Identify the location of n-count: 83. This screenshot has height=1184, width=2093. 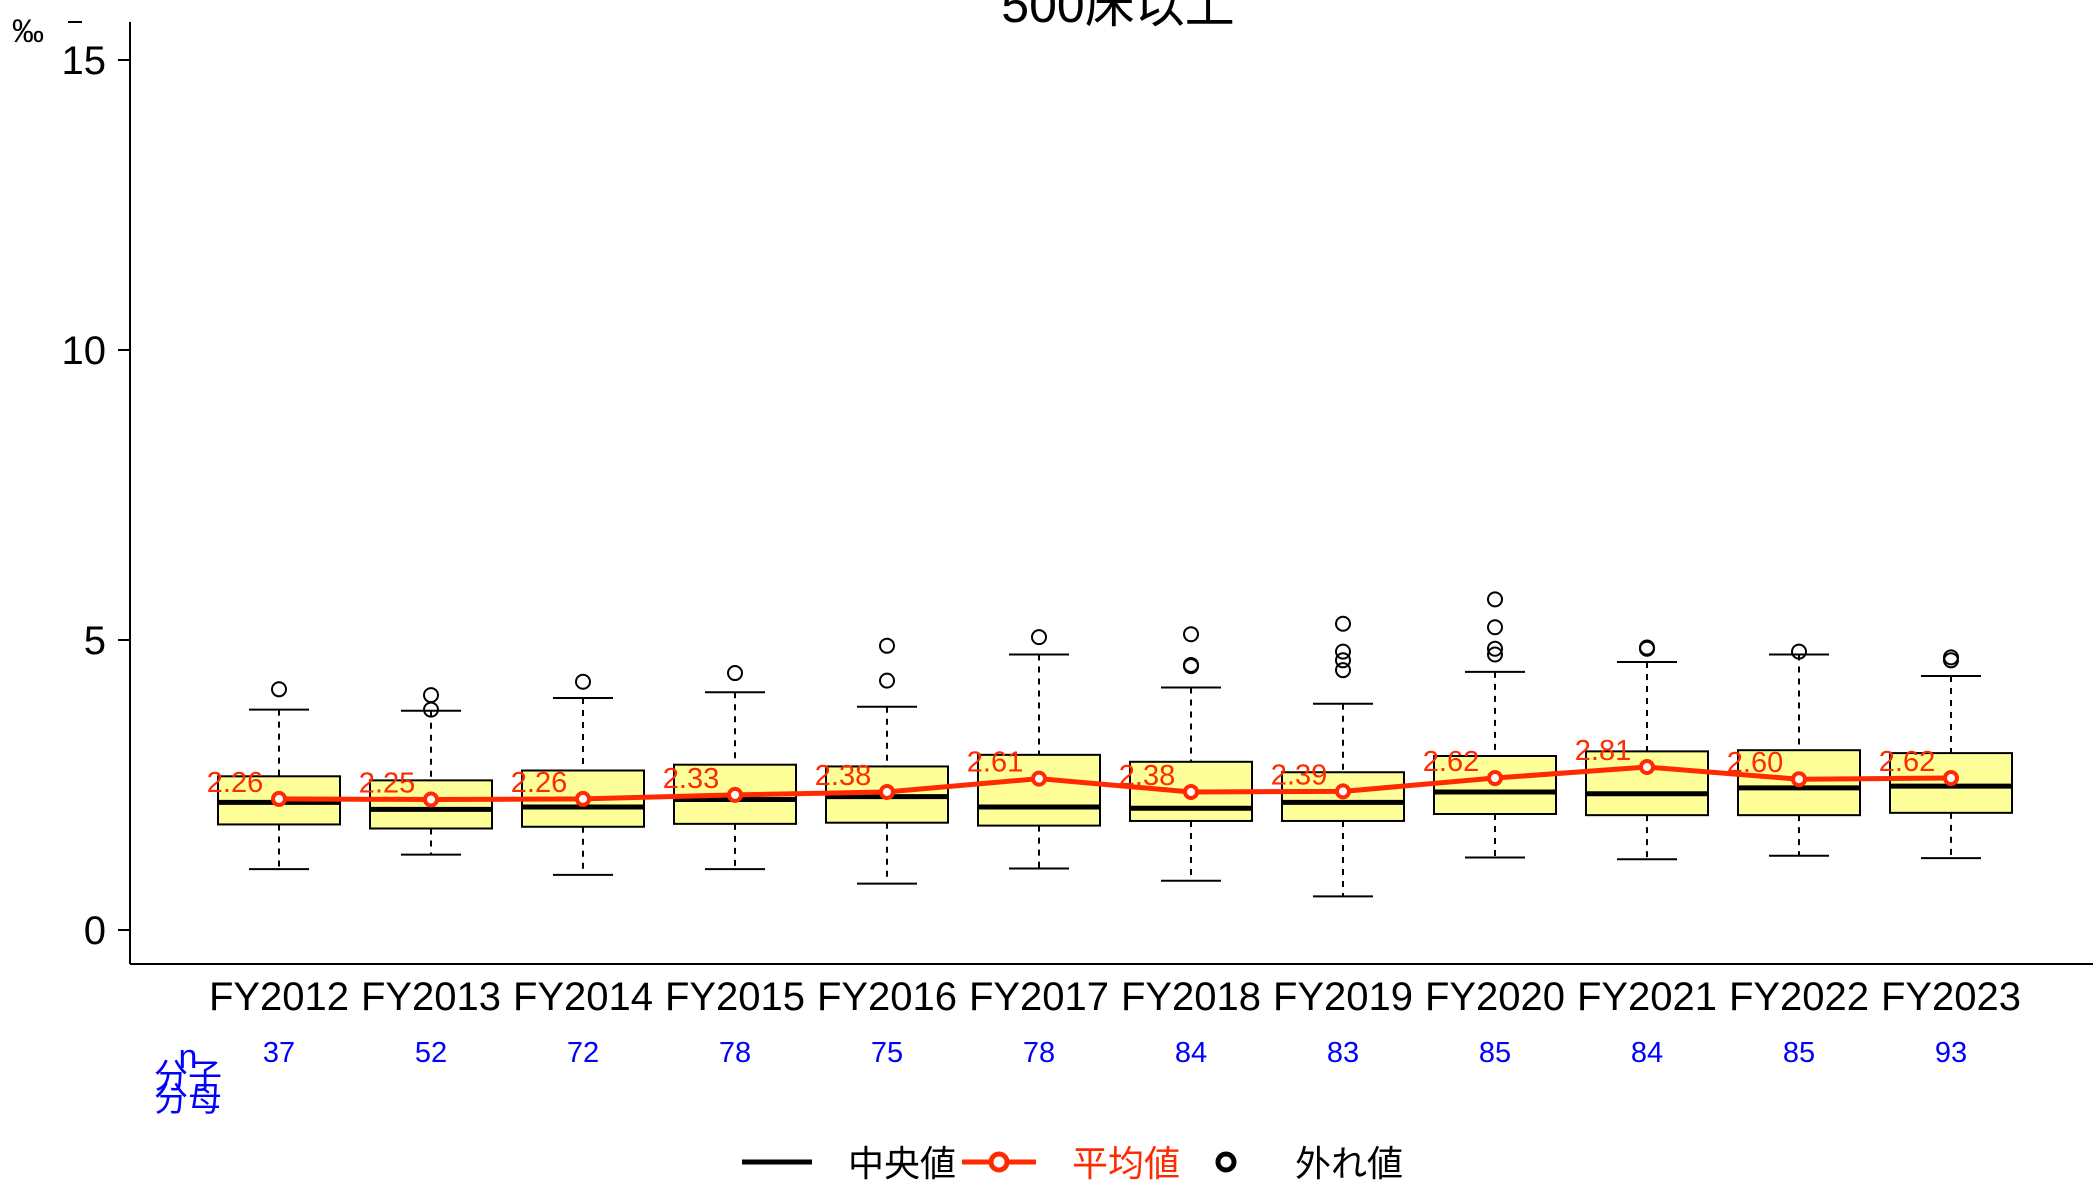
(1343, 1053).